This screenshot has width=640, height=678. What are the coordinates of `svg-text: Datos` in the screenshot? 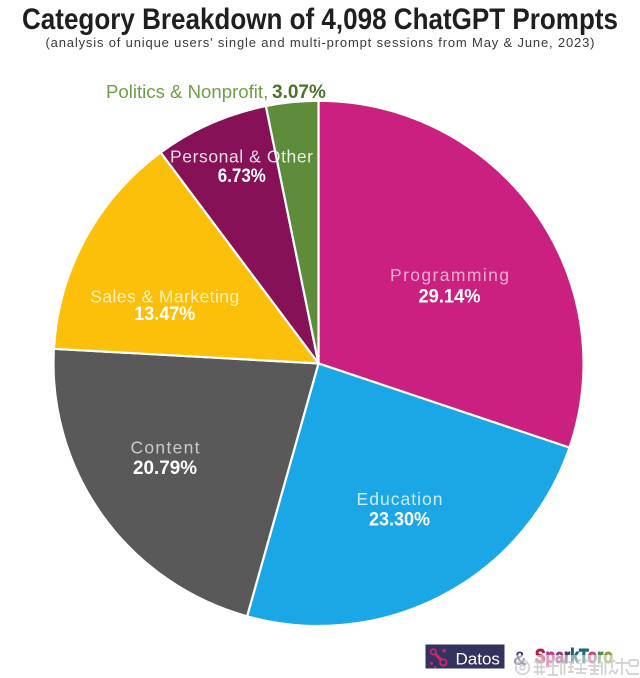 It's located at (478, 659).